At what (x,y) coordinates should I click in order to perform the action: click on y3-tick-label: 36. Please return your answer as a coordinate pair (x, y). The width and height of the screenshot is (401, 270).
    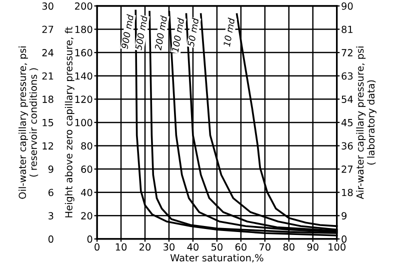
    Looking at the image, I should click on (347, 146).